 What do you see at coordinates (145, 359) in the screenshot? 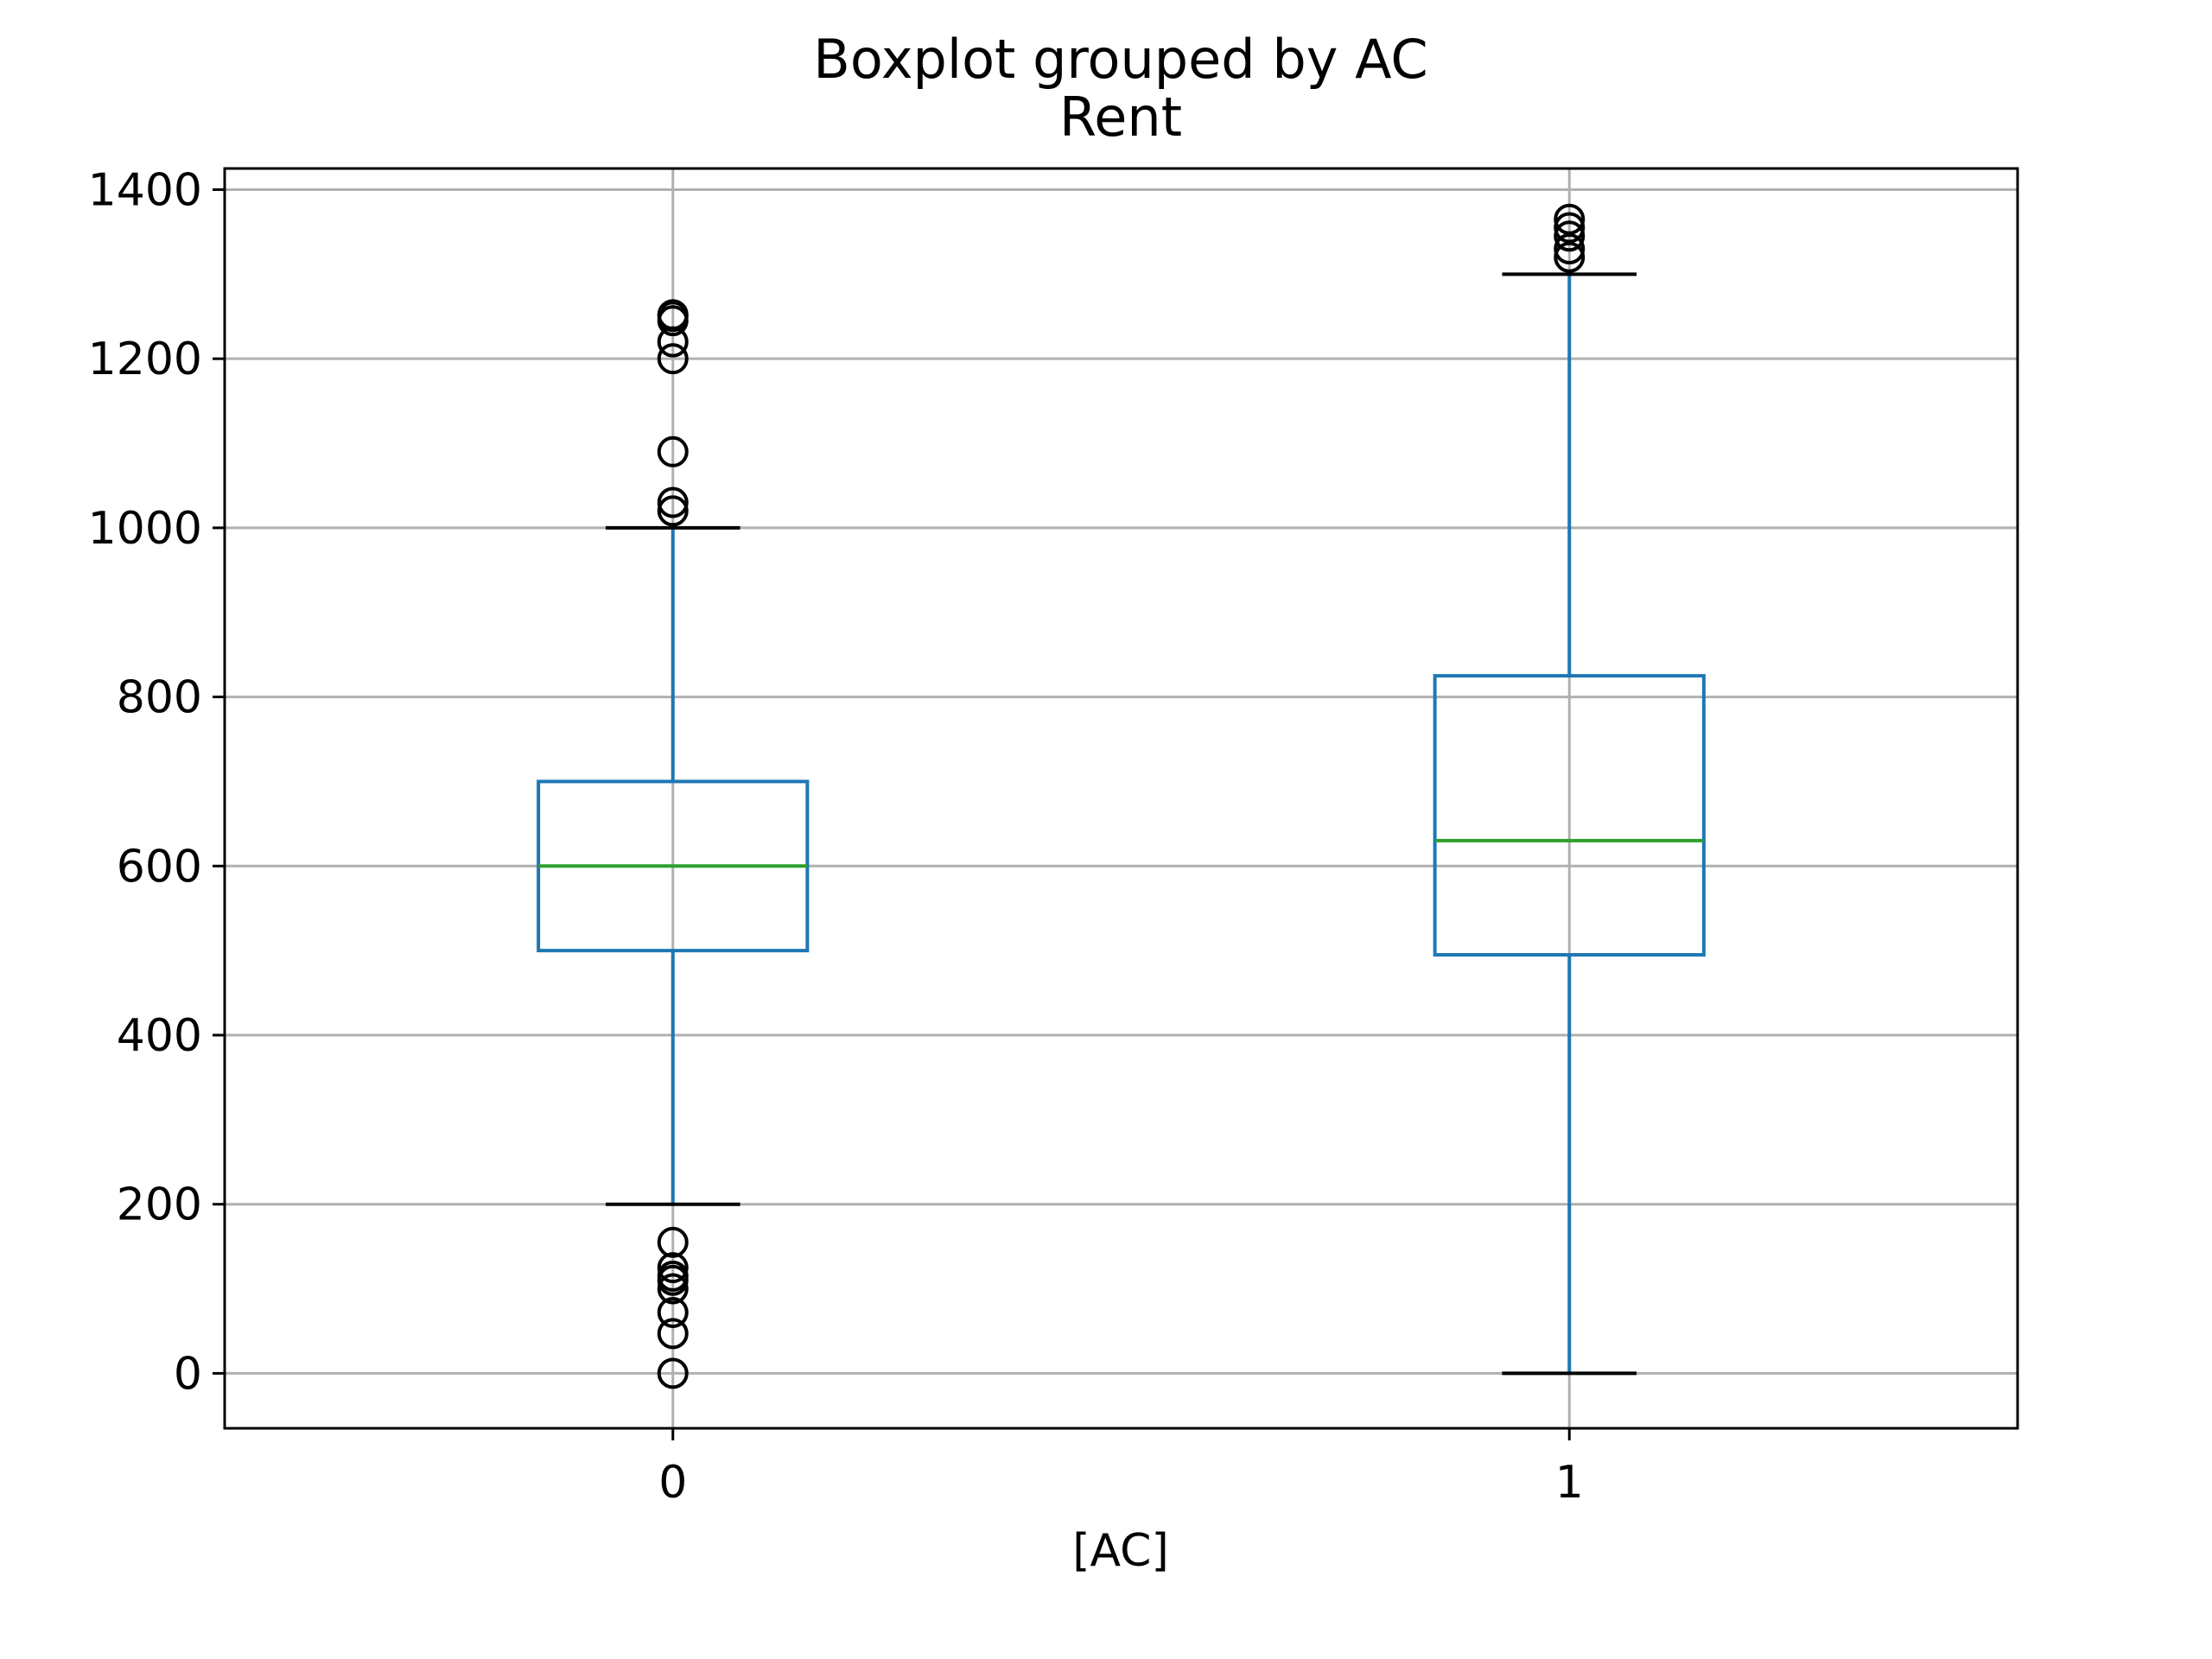
I see `y-tick-label: 1200` at bounding box center [145, 359].